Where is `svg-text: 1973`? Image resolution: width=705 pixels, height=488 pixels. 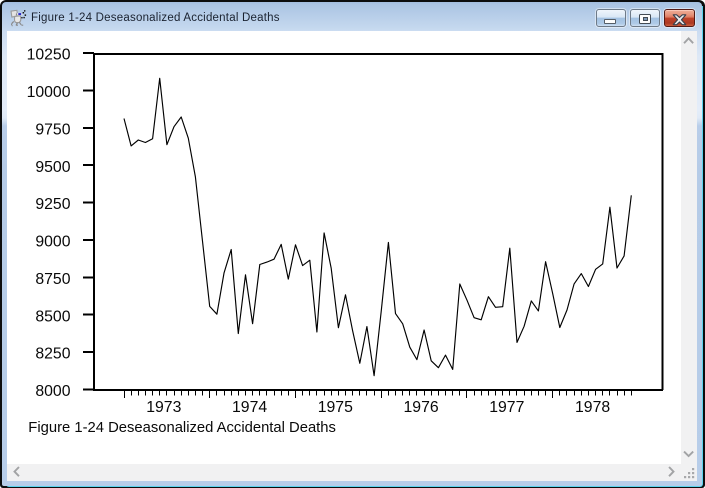 svg-text: 1973 is located at coordinates (163, 407).